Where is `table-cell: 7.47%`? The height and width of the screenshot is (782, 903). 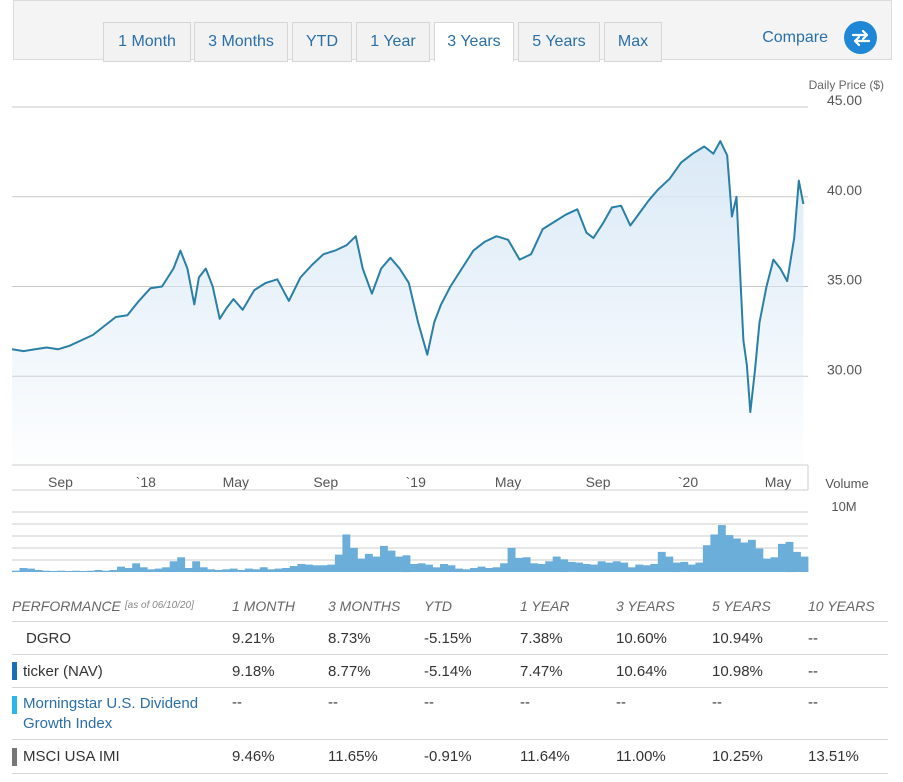
table-cell: 7.47% is located at coordinates (541, 671).